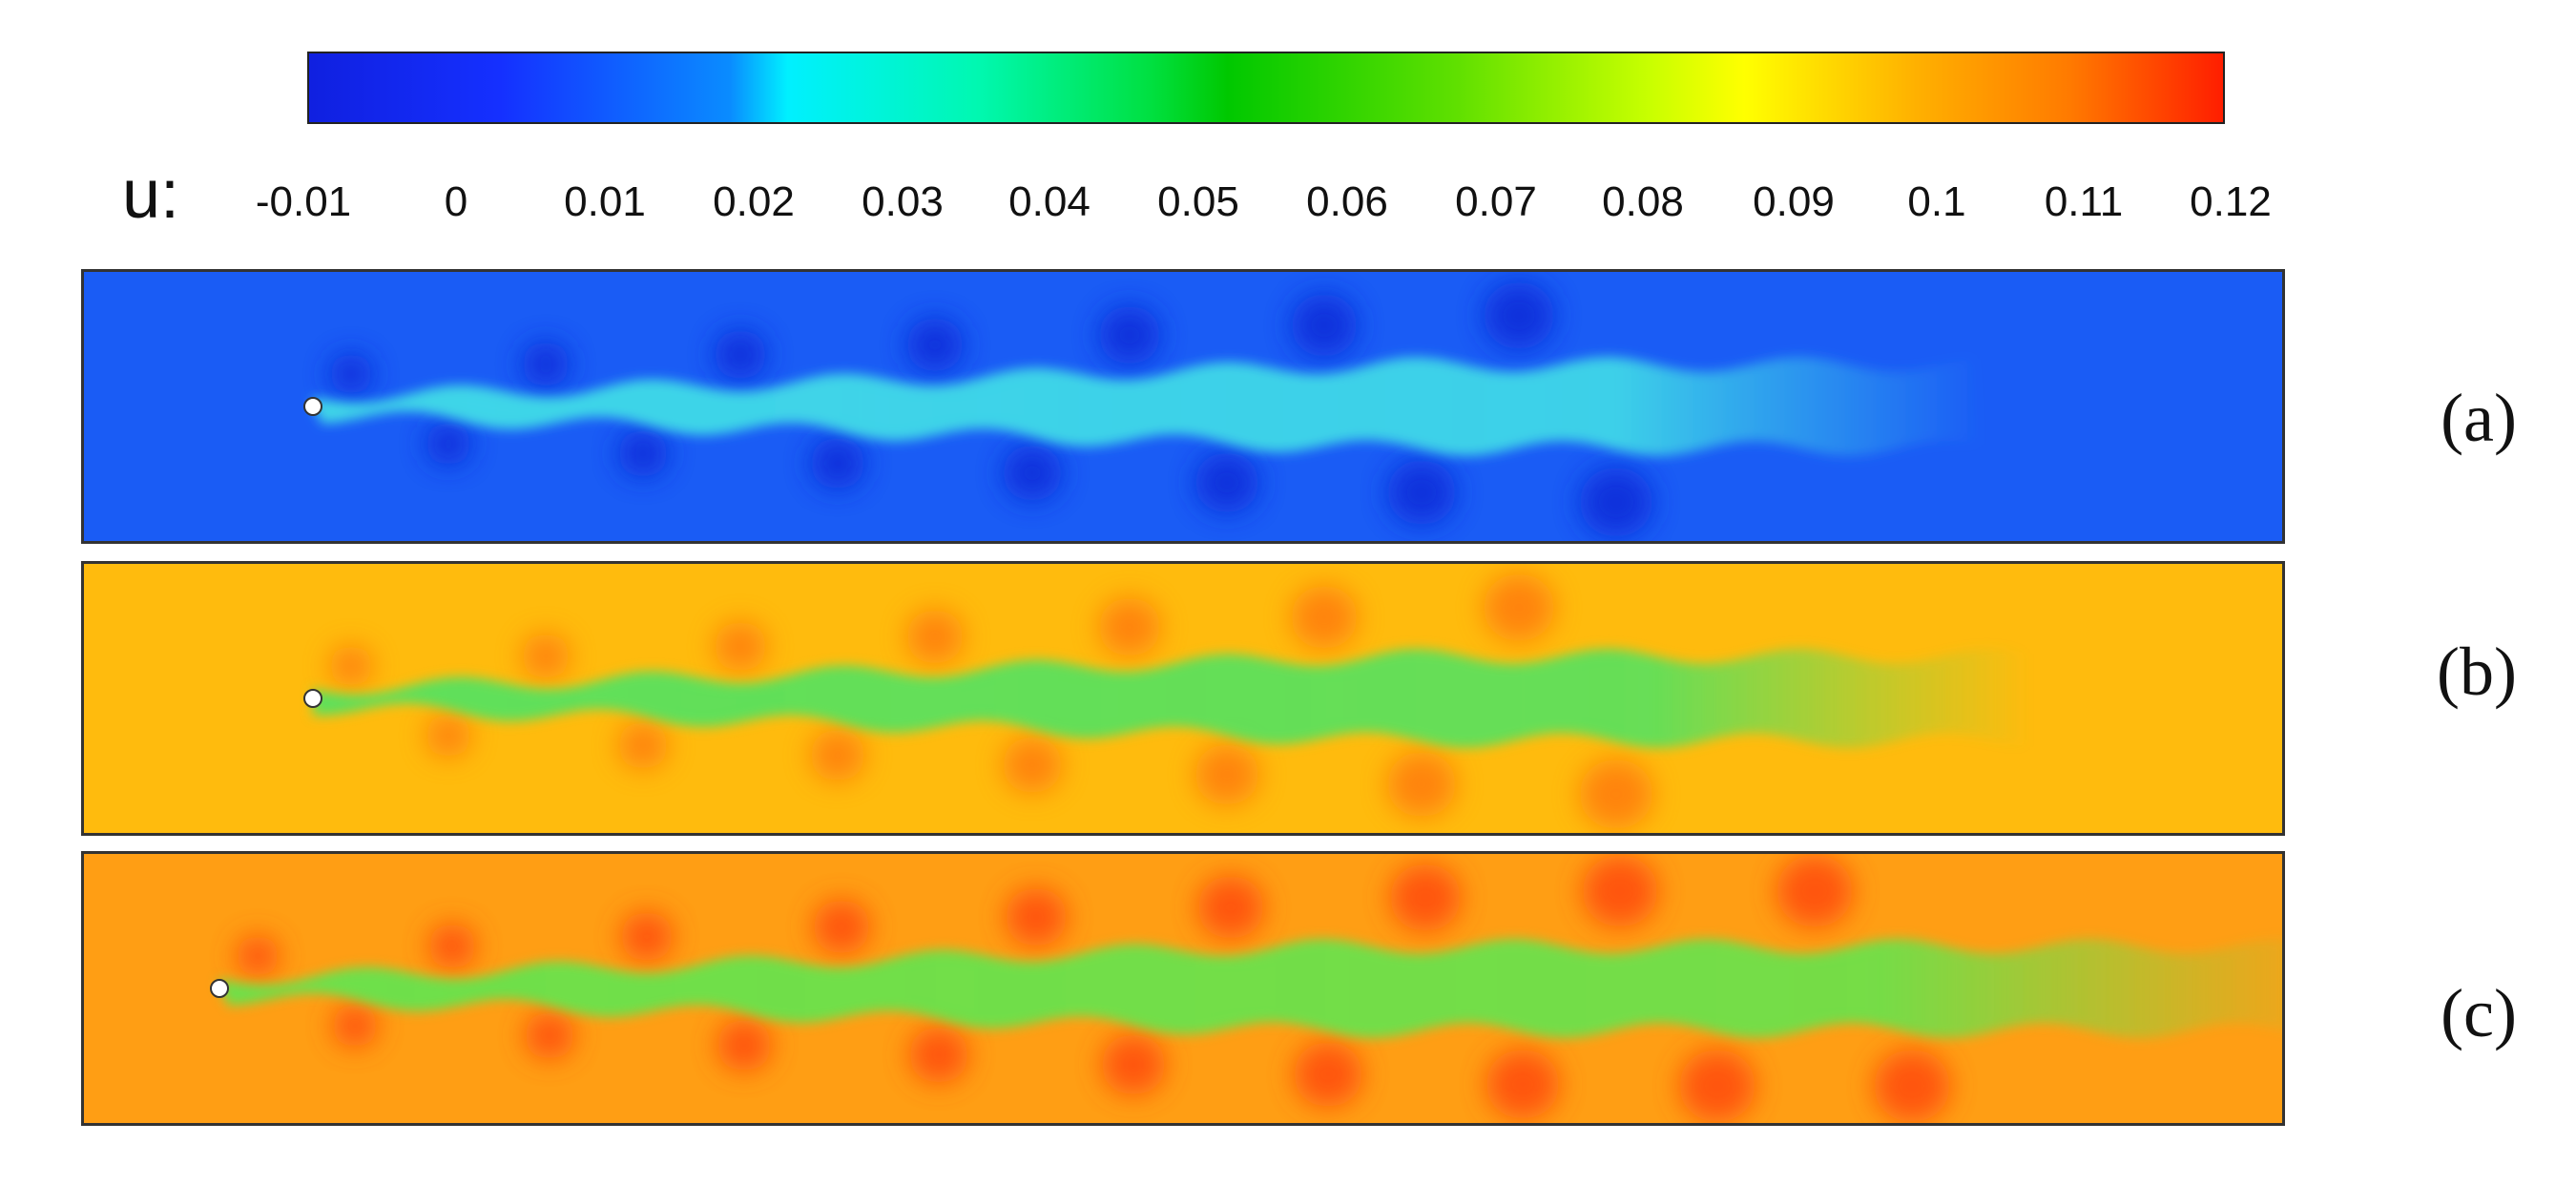 This screenshot has height=1185, width=2576. Describe the element at coordinates (1794, 201) in the screenshot. I see `colorbar-tick: 0.09` at that location.